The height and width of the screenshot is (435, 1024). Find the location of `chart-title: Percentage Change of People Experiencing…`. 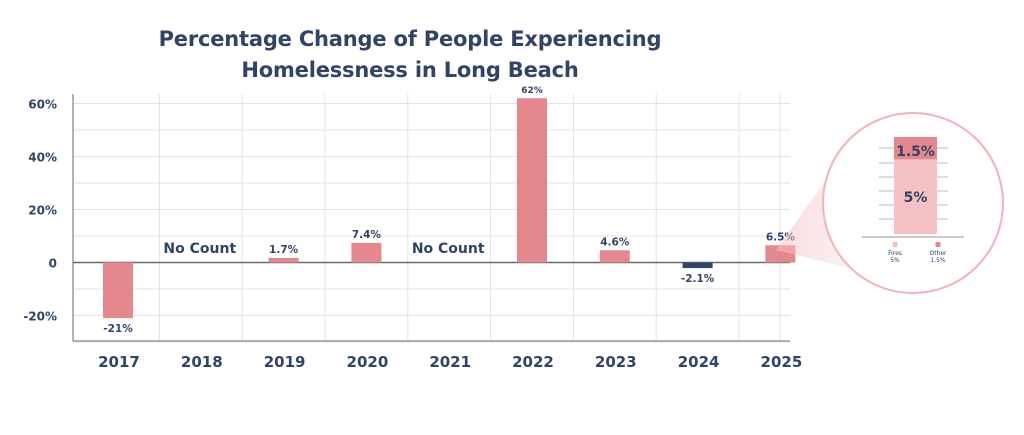

chart-title: Percentage Change of People Experiencing… is located at coordinates (410, 55).